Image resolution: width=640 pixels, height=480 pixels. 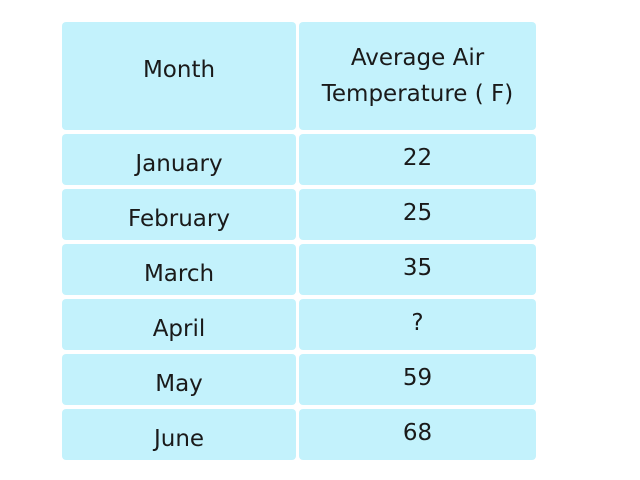 I want to click on temperature-value: 59, so click(x=417, y=377).